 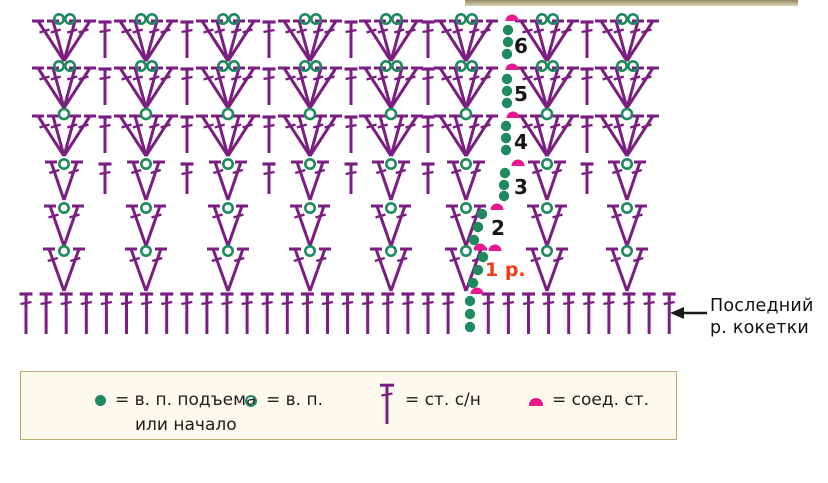 I want to click on turning-chain-column, so click(x=494, y=173).